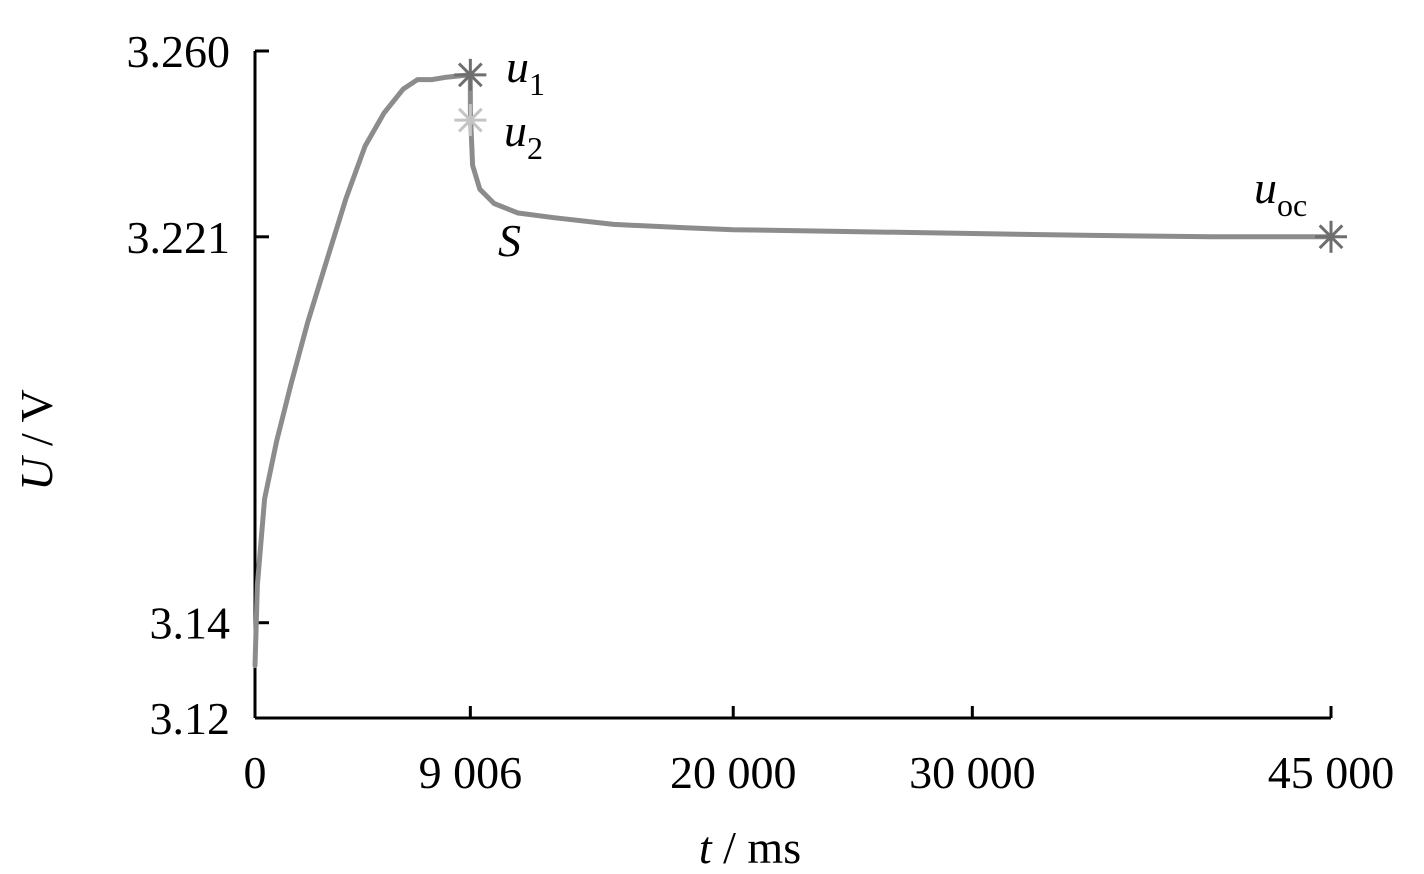 This screenshot has height=874, width=1424. What do you see at coordinates (819, 752) in the screenshot?
I see `x-ticks: 0 9 006 20 000 30 000 45 000` at bounding box center [819, 752].